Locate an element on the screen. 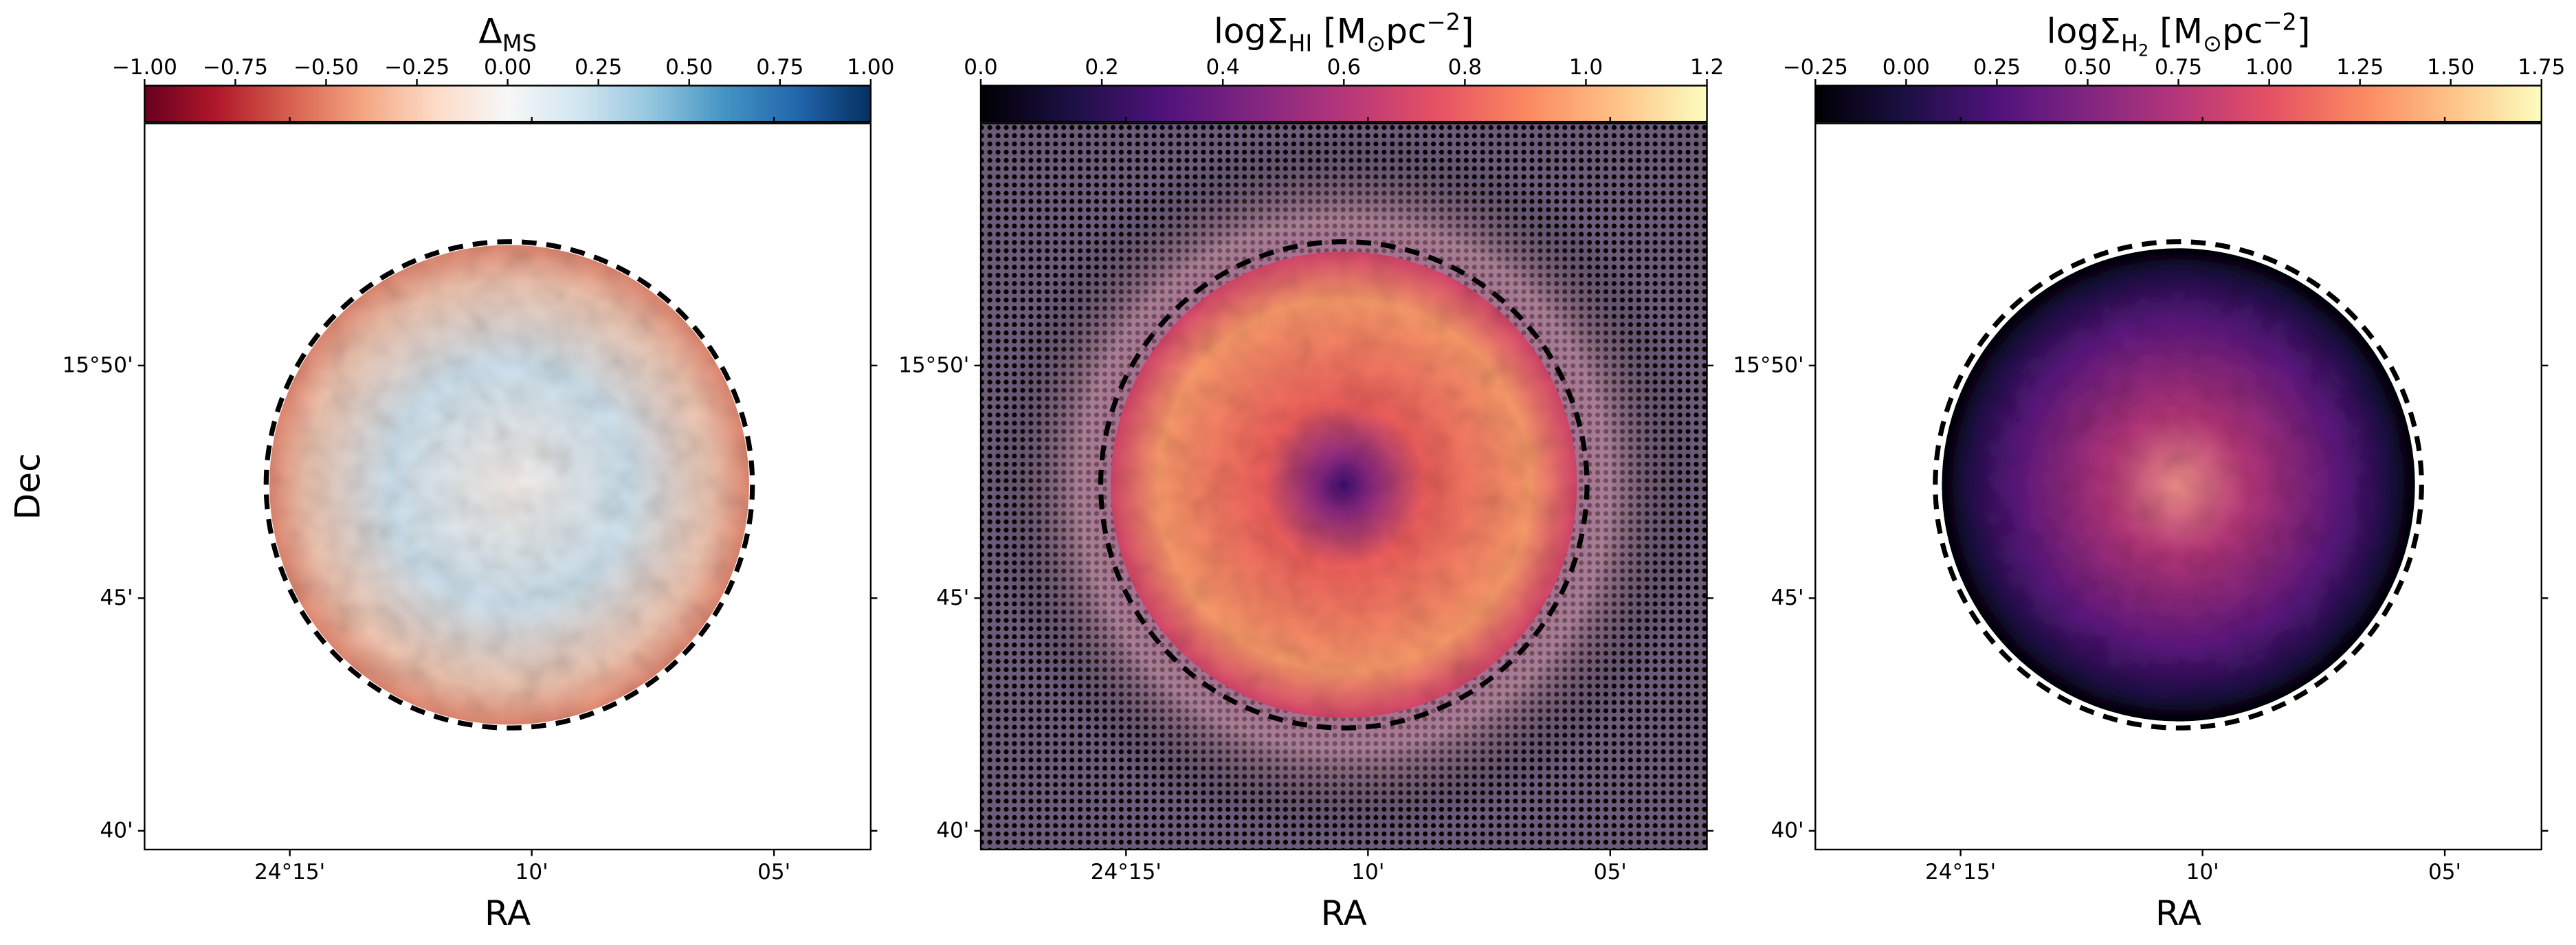  panel-title: logΣH2 [M⊙pc−2] is located at coordinates (2179, 34).